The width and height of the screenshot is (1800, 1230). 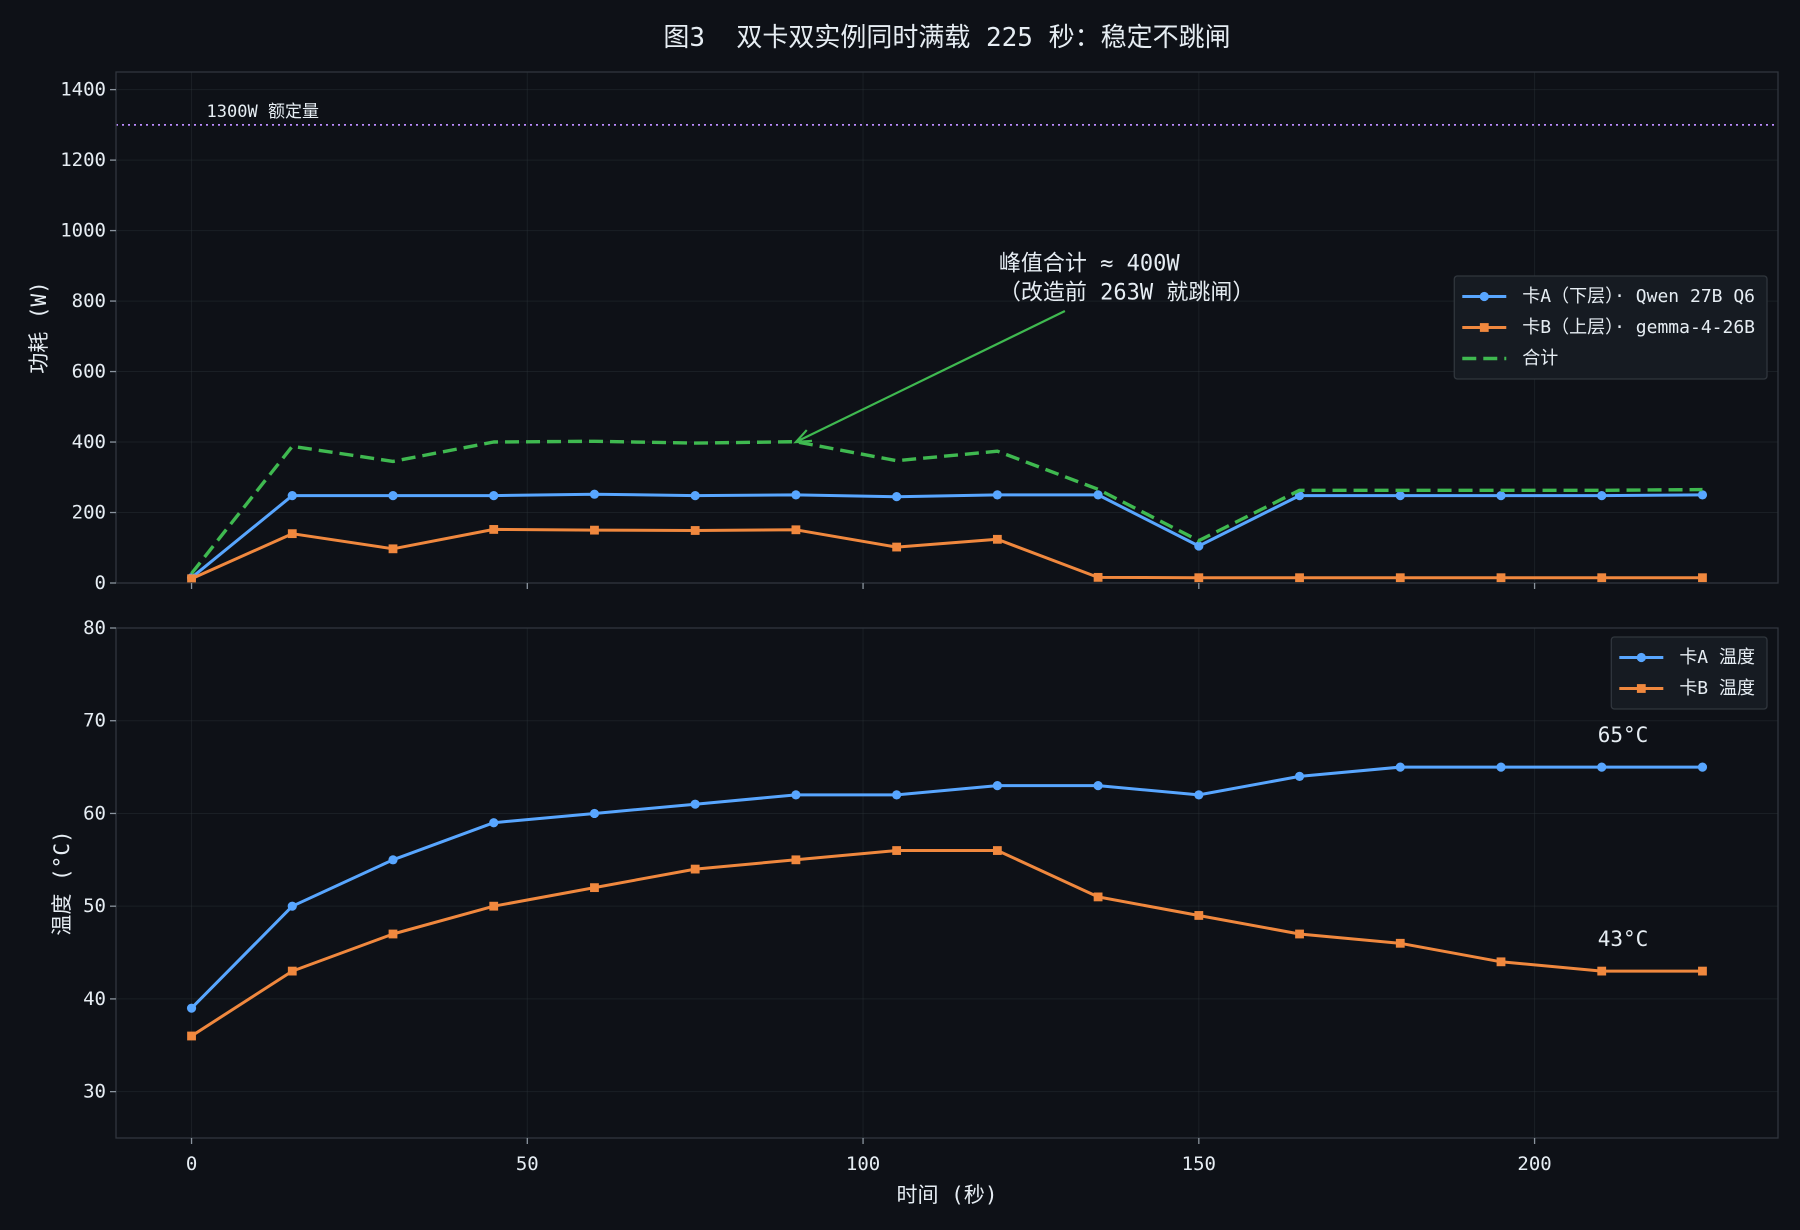 I want to click on final-temperature-label: 65°C, so click(x=1623, y=735).